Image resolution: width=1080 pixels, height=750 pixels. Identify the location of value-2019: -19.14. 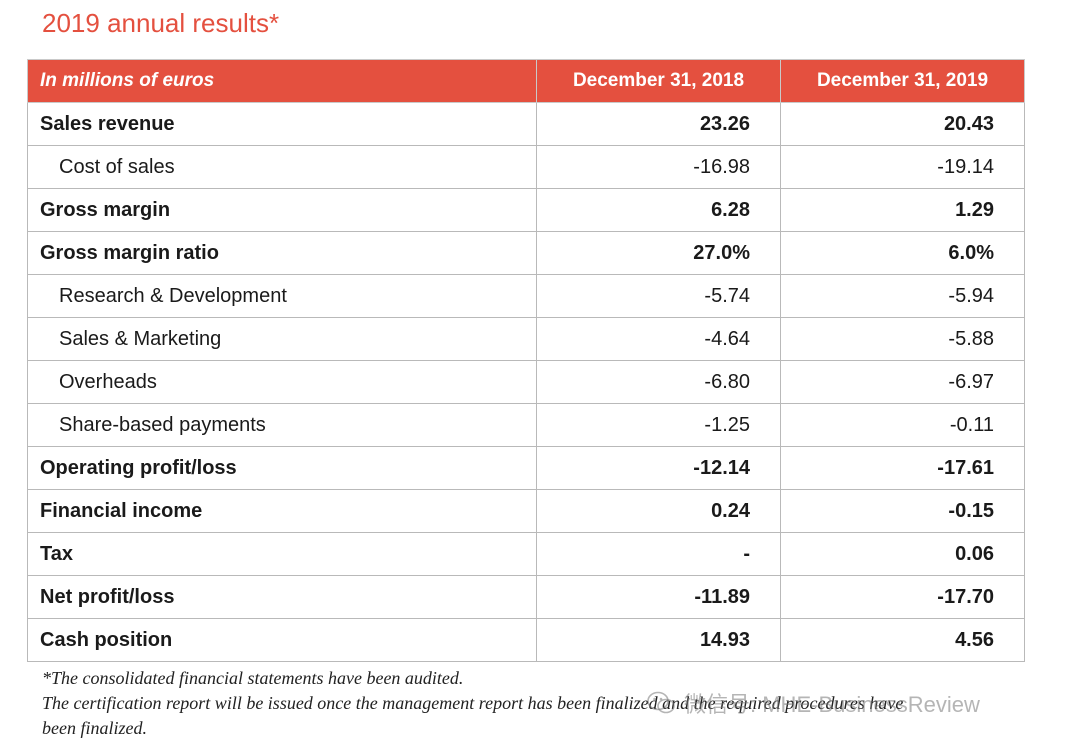
(902, 167).